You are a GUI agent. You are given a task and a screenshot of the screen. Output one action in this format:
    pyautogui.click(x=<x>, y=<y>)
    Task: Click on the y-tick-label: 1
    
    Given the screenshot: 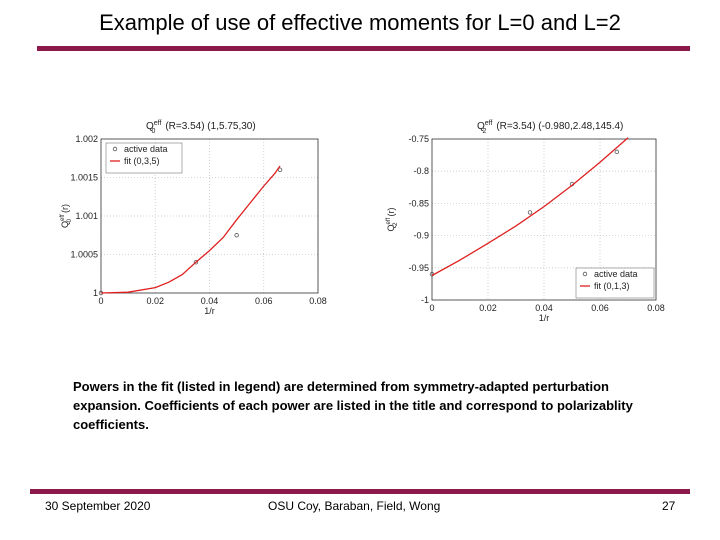 What is the action you would take?
    pyautogui.click(x=95, y=293)
    